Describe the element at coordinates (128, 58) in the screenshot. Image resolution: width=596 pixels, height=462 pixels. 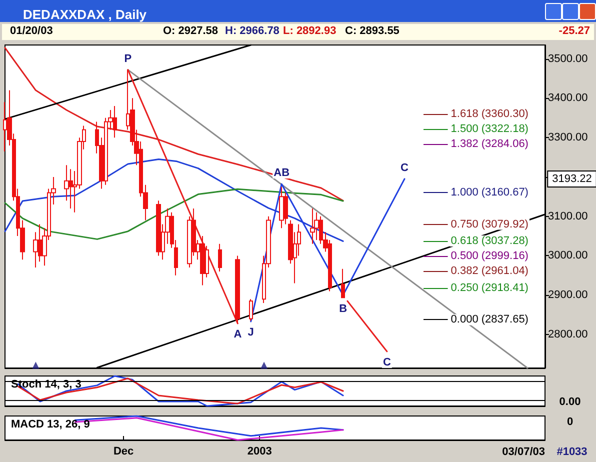
I see `annotation: P` at that location.